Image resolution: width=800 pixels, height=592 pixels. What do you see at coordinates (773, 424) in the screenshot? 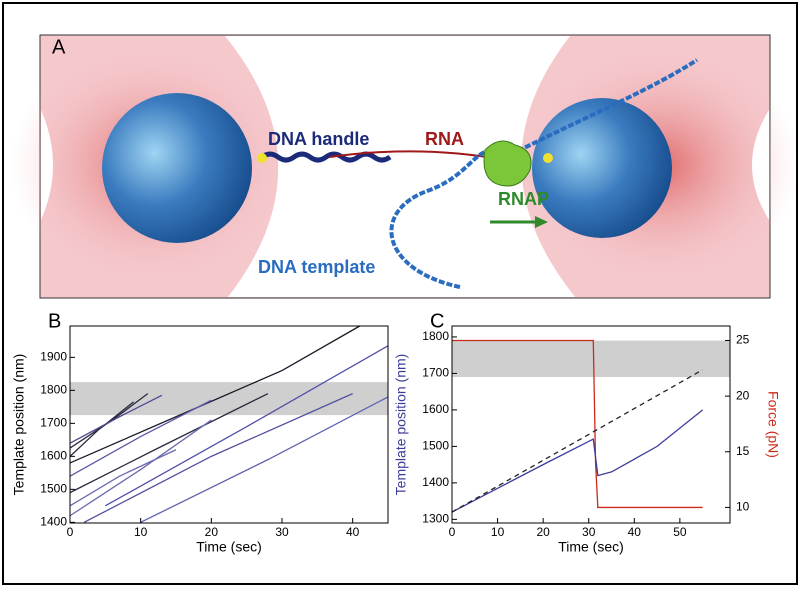
I see `y2-axis-label: Force (pN)` at bounding box center [773, 424].